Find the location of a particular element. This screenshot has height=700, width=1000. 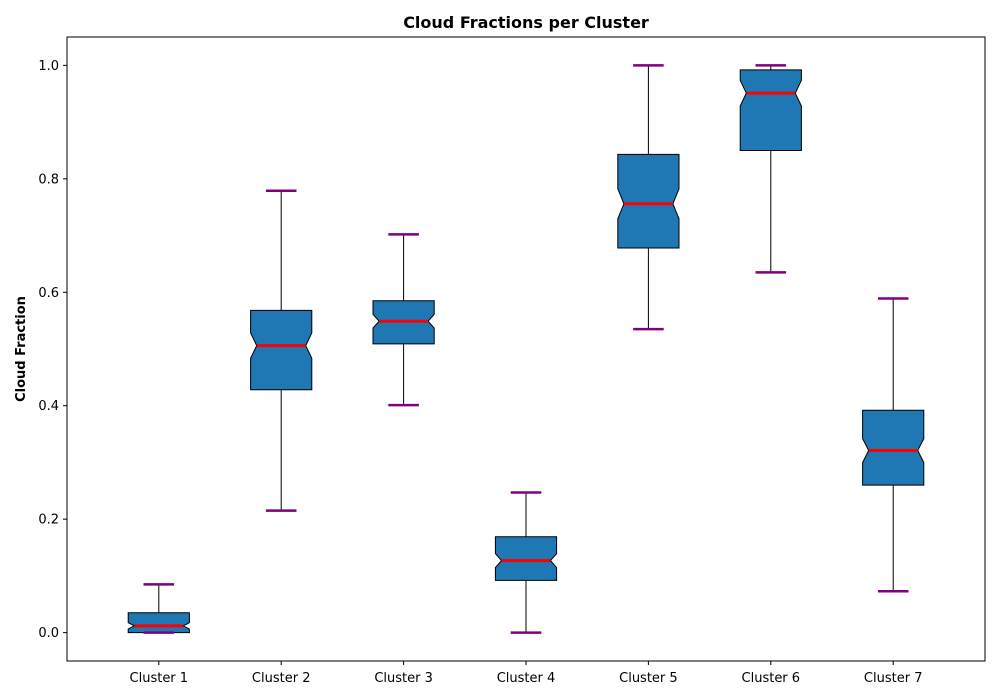

box-4: Cluster 4 is located at coordinates (526, 588).